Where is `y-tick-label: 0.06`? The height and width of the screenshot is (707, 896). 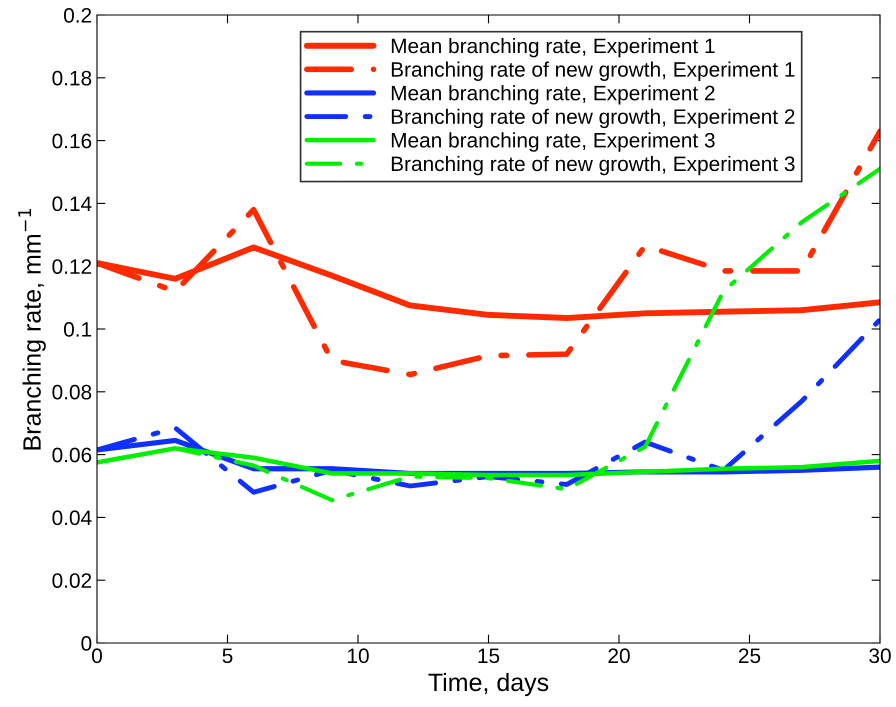 y-tick-label: 0.06 is located at coordinates (72, 455).